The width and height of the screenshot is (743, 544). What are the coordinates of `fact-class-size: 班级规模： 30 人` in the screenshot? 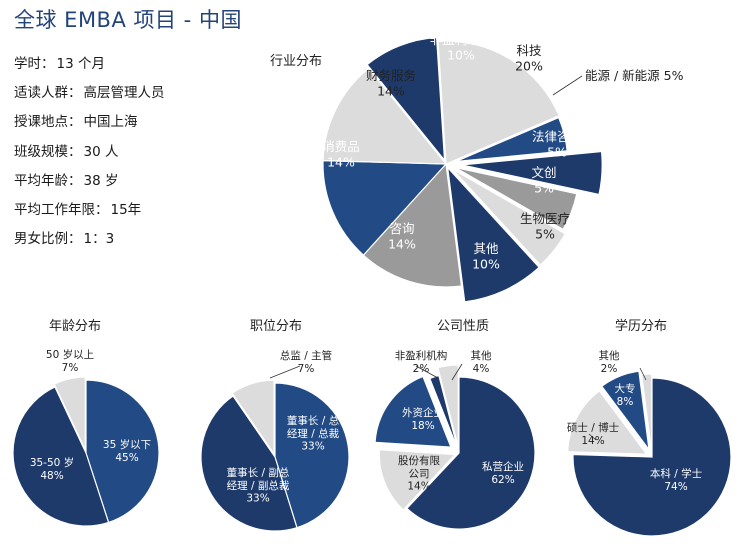 It's located at (89, 152).